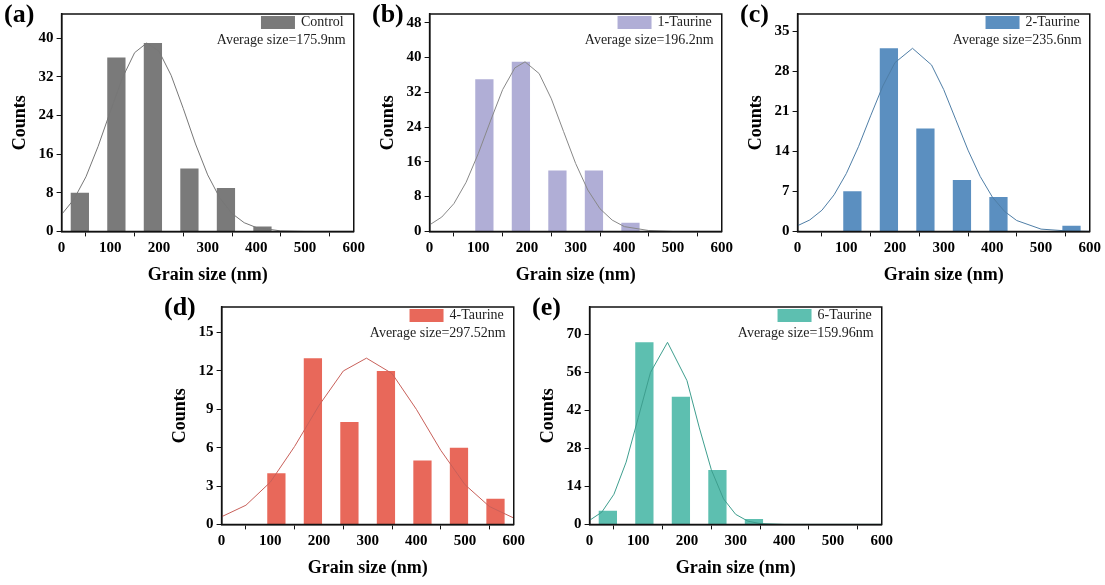 The image size is (1105, 585). Describe the element at coordinates (206, 369) in the screenshot. I see `y-tick-label: 12` at that location.